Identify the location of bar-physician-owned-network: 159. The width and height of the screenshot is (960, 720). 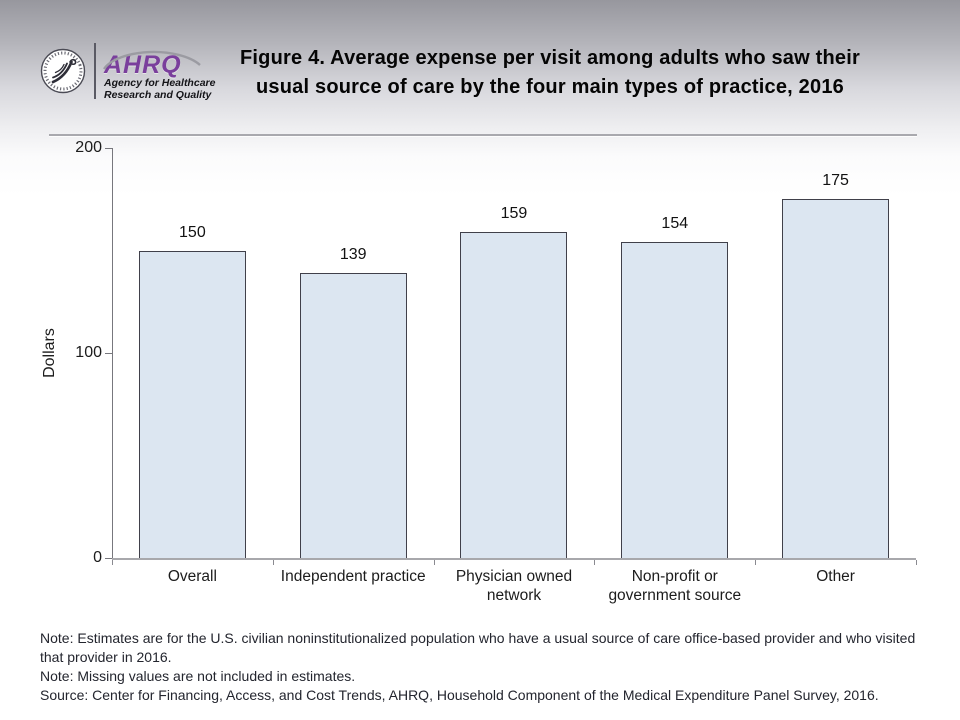
(514, 381).